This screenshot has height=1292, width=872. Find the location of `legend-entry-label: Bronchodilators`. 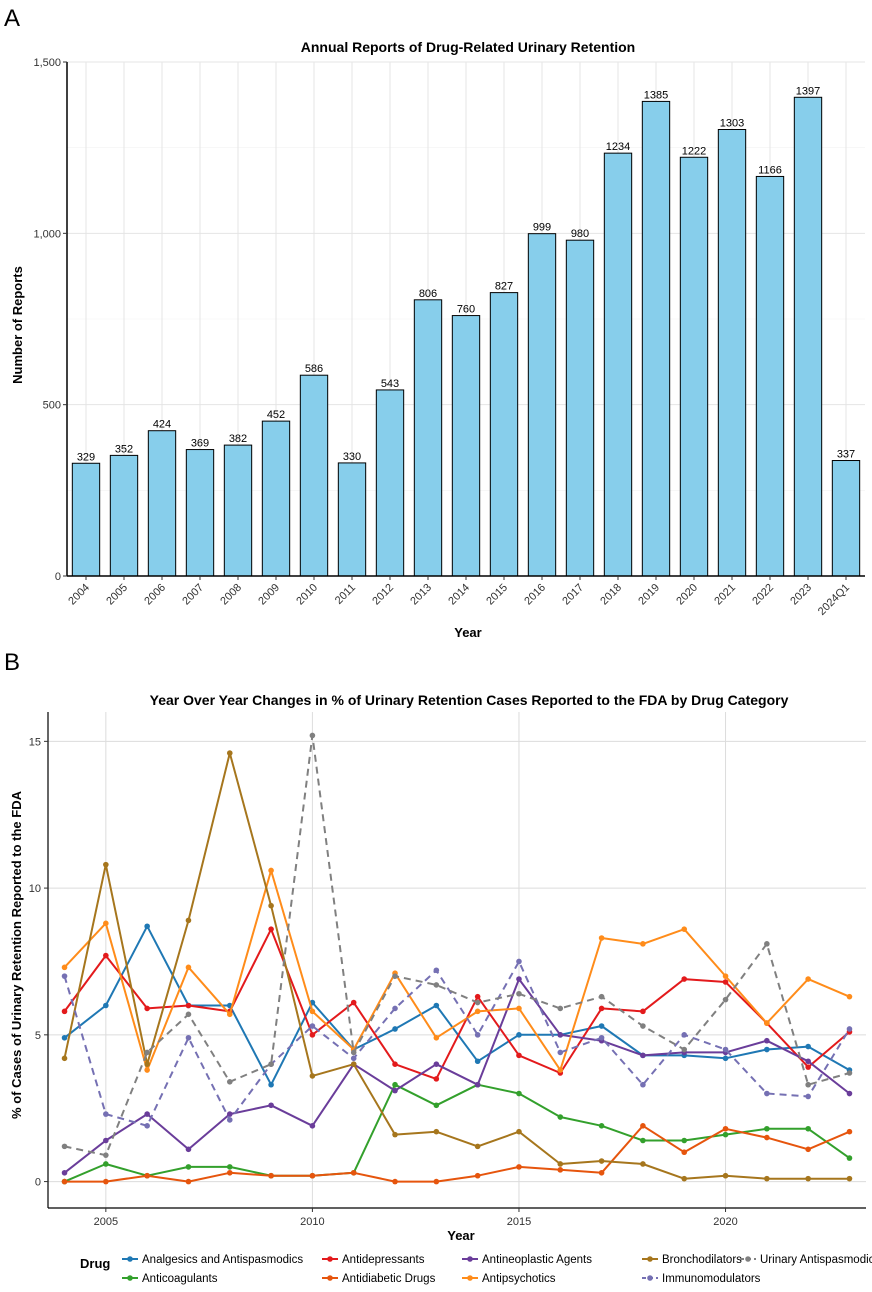

legend-entry-label: Bronchodilators is located at coordinates (702, 1260).